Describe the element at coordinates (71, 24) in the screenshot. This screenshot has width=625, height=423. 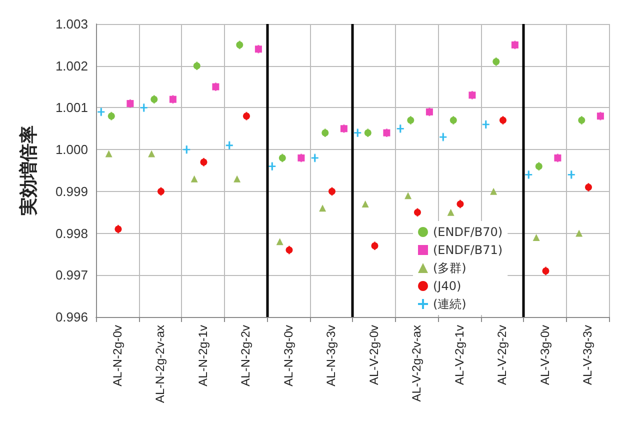
I see `y-tick-label: 1.003` at that location.